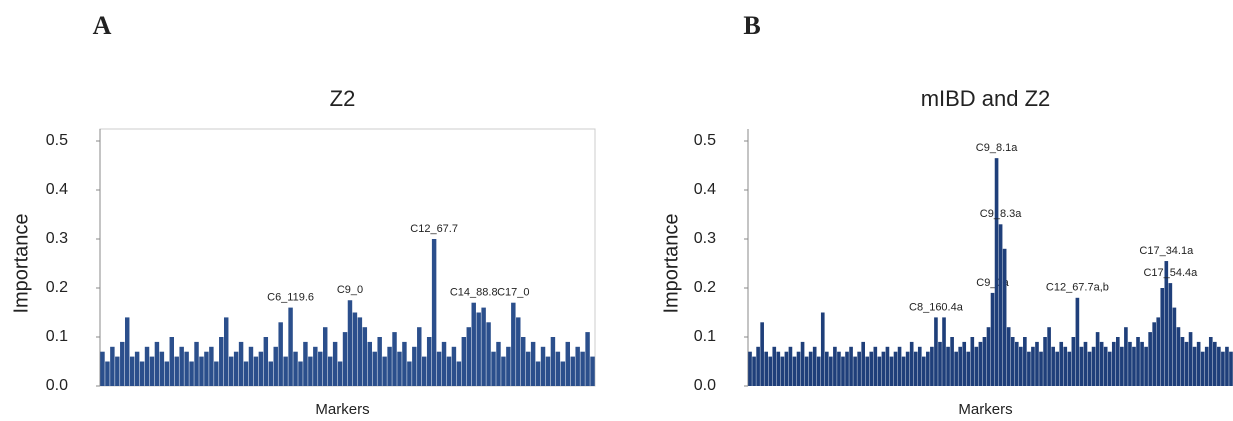 Image resolution: width=1233 pixels, height=421 pixels. I want to click on y-tick-label: 0.3, so click(57, 238).